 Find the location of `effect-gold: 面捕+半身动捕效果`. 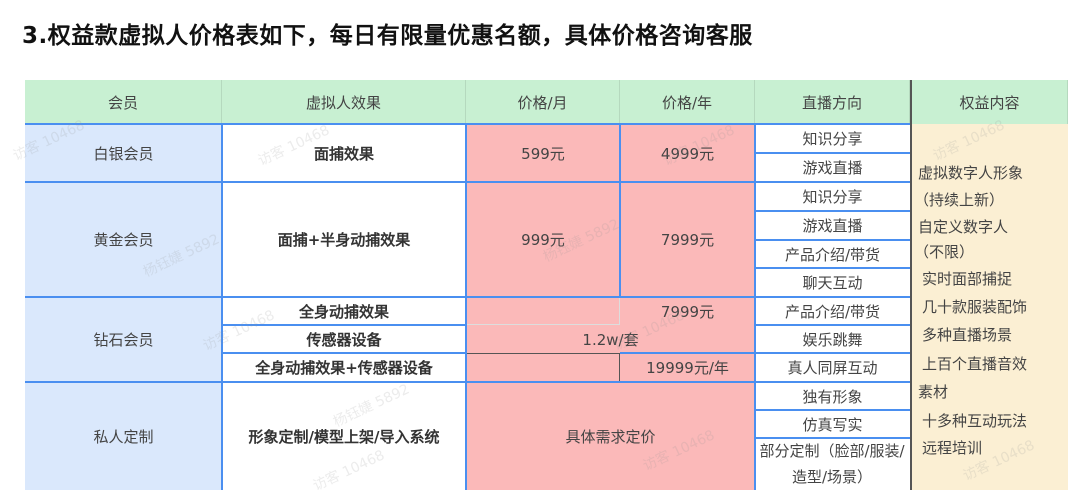

effect-gold: 面捕+半身动捕效果 is located at coordinates (344, 239).